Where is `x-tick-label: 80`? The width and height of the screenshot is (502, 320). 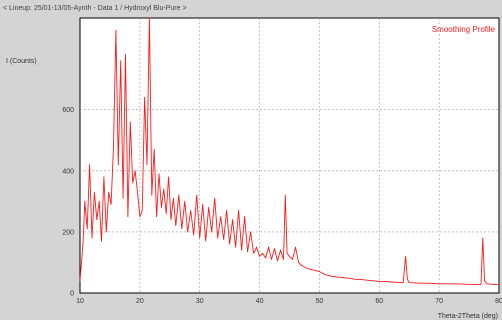
x-tick-label: 80 is located at coordinates (498, 301).